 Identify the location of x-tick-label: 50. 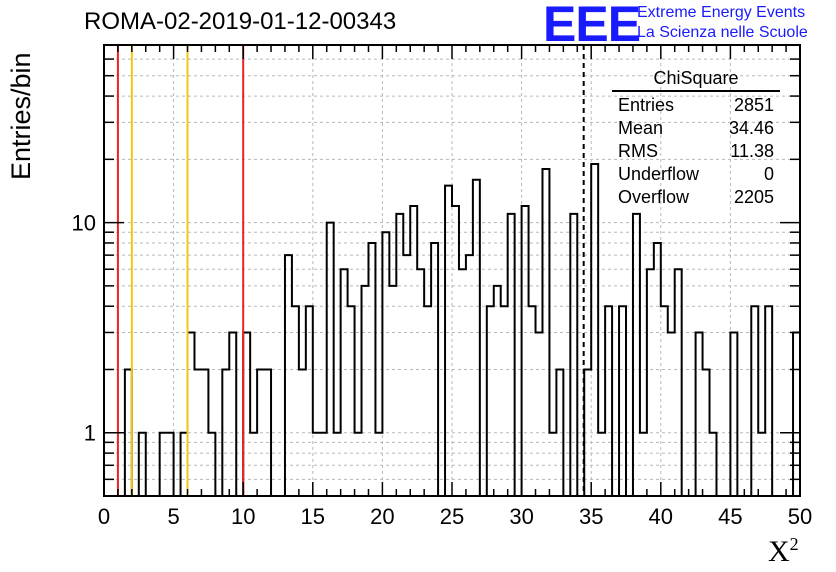
(800, 516).